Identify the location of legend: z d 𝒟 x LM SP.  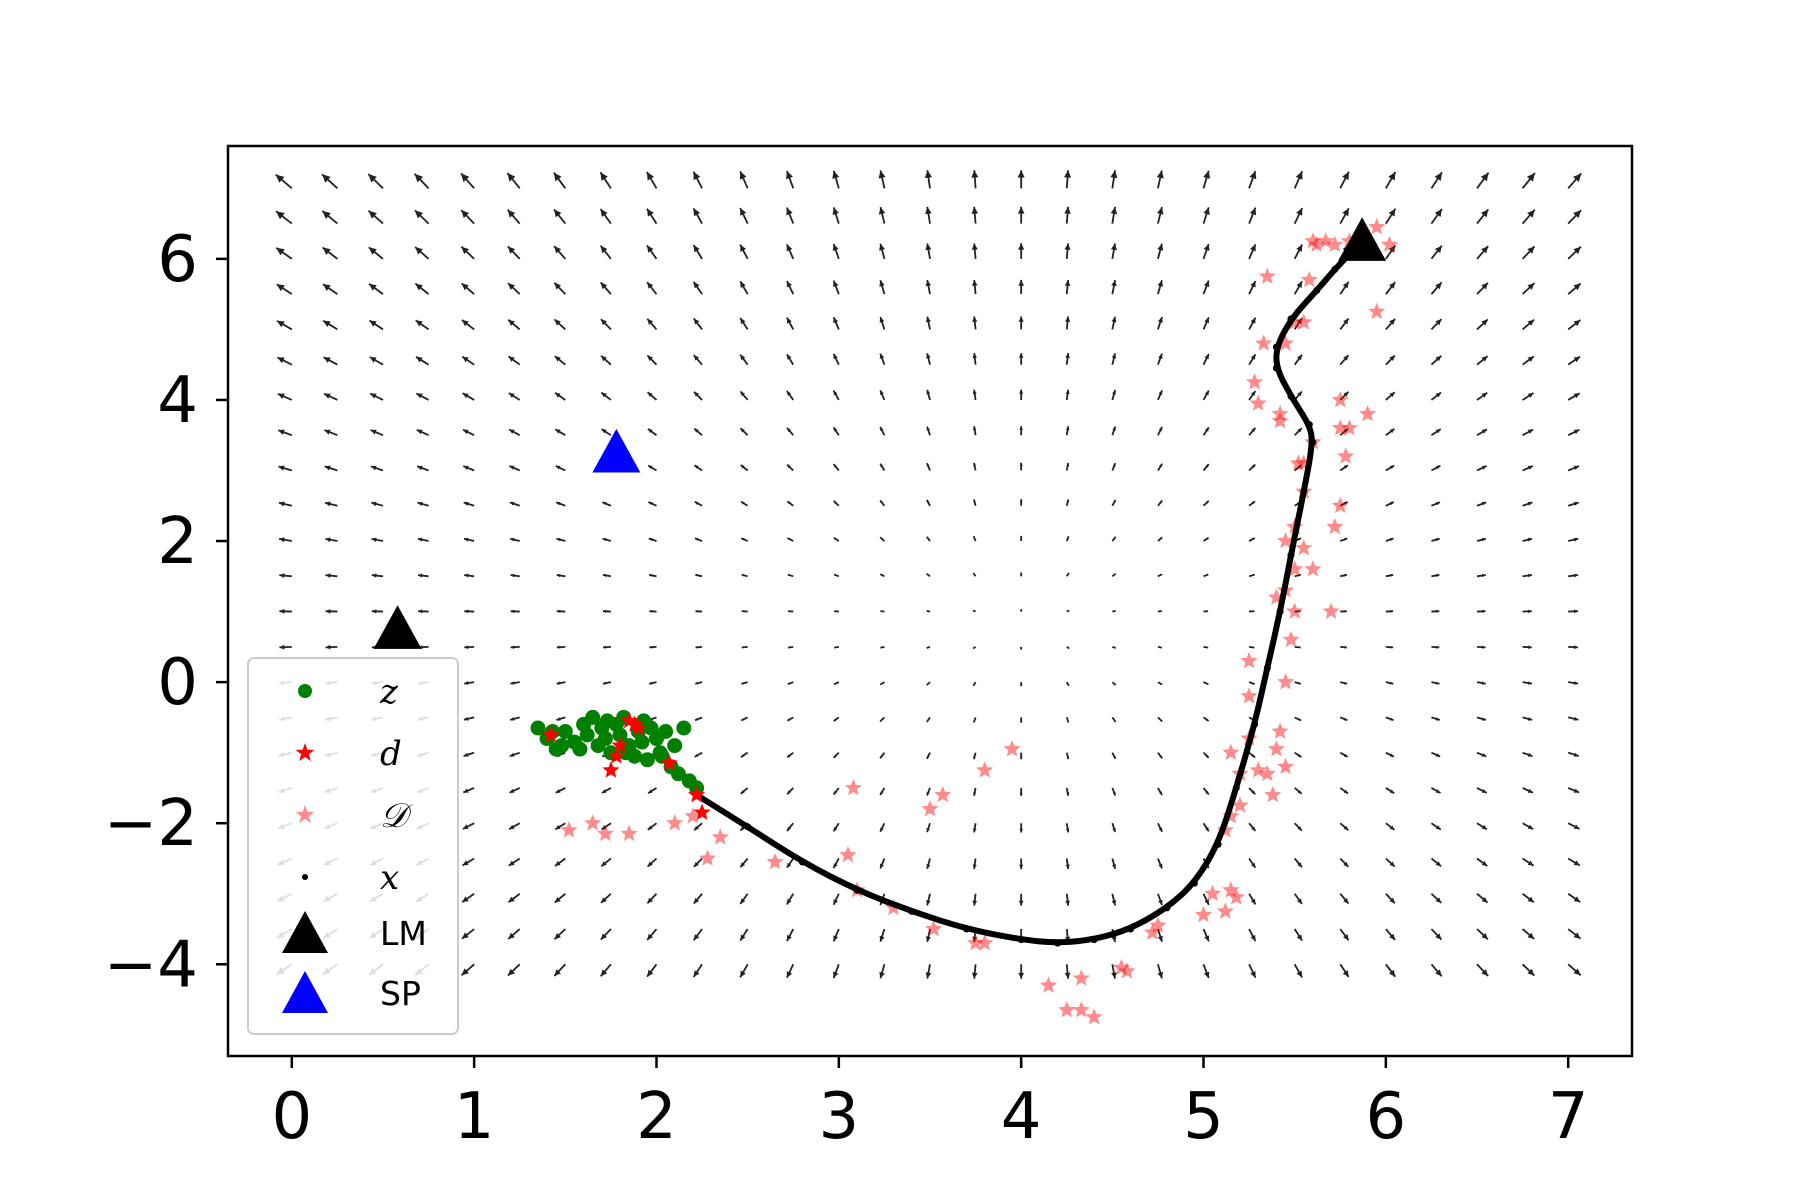
(353, 846).